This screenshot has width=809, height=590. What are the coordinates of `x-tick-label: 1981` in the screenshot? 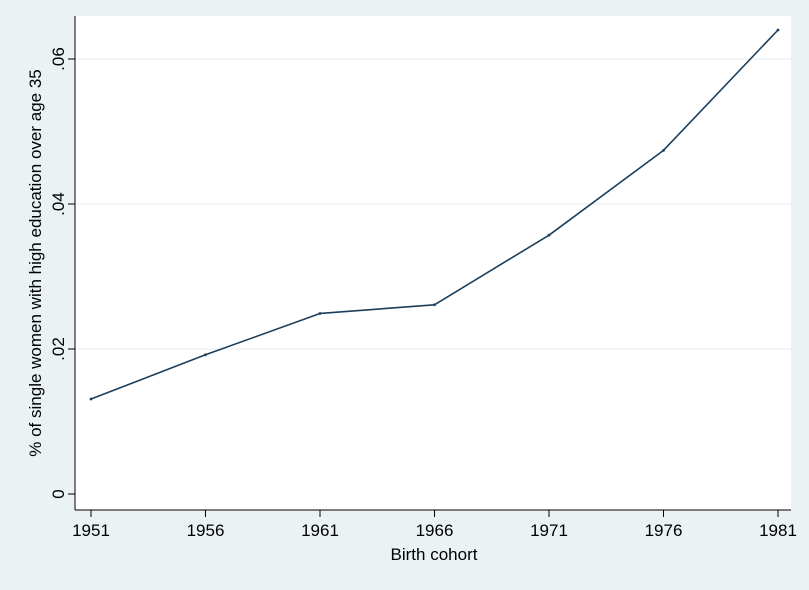 It's located at (778, 530).